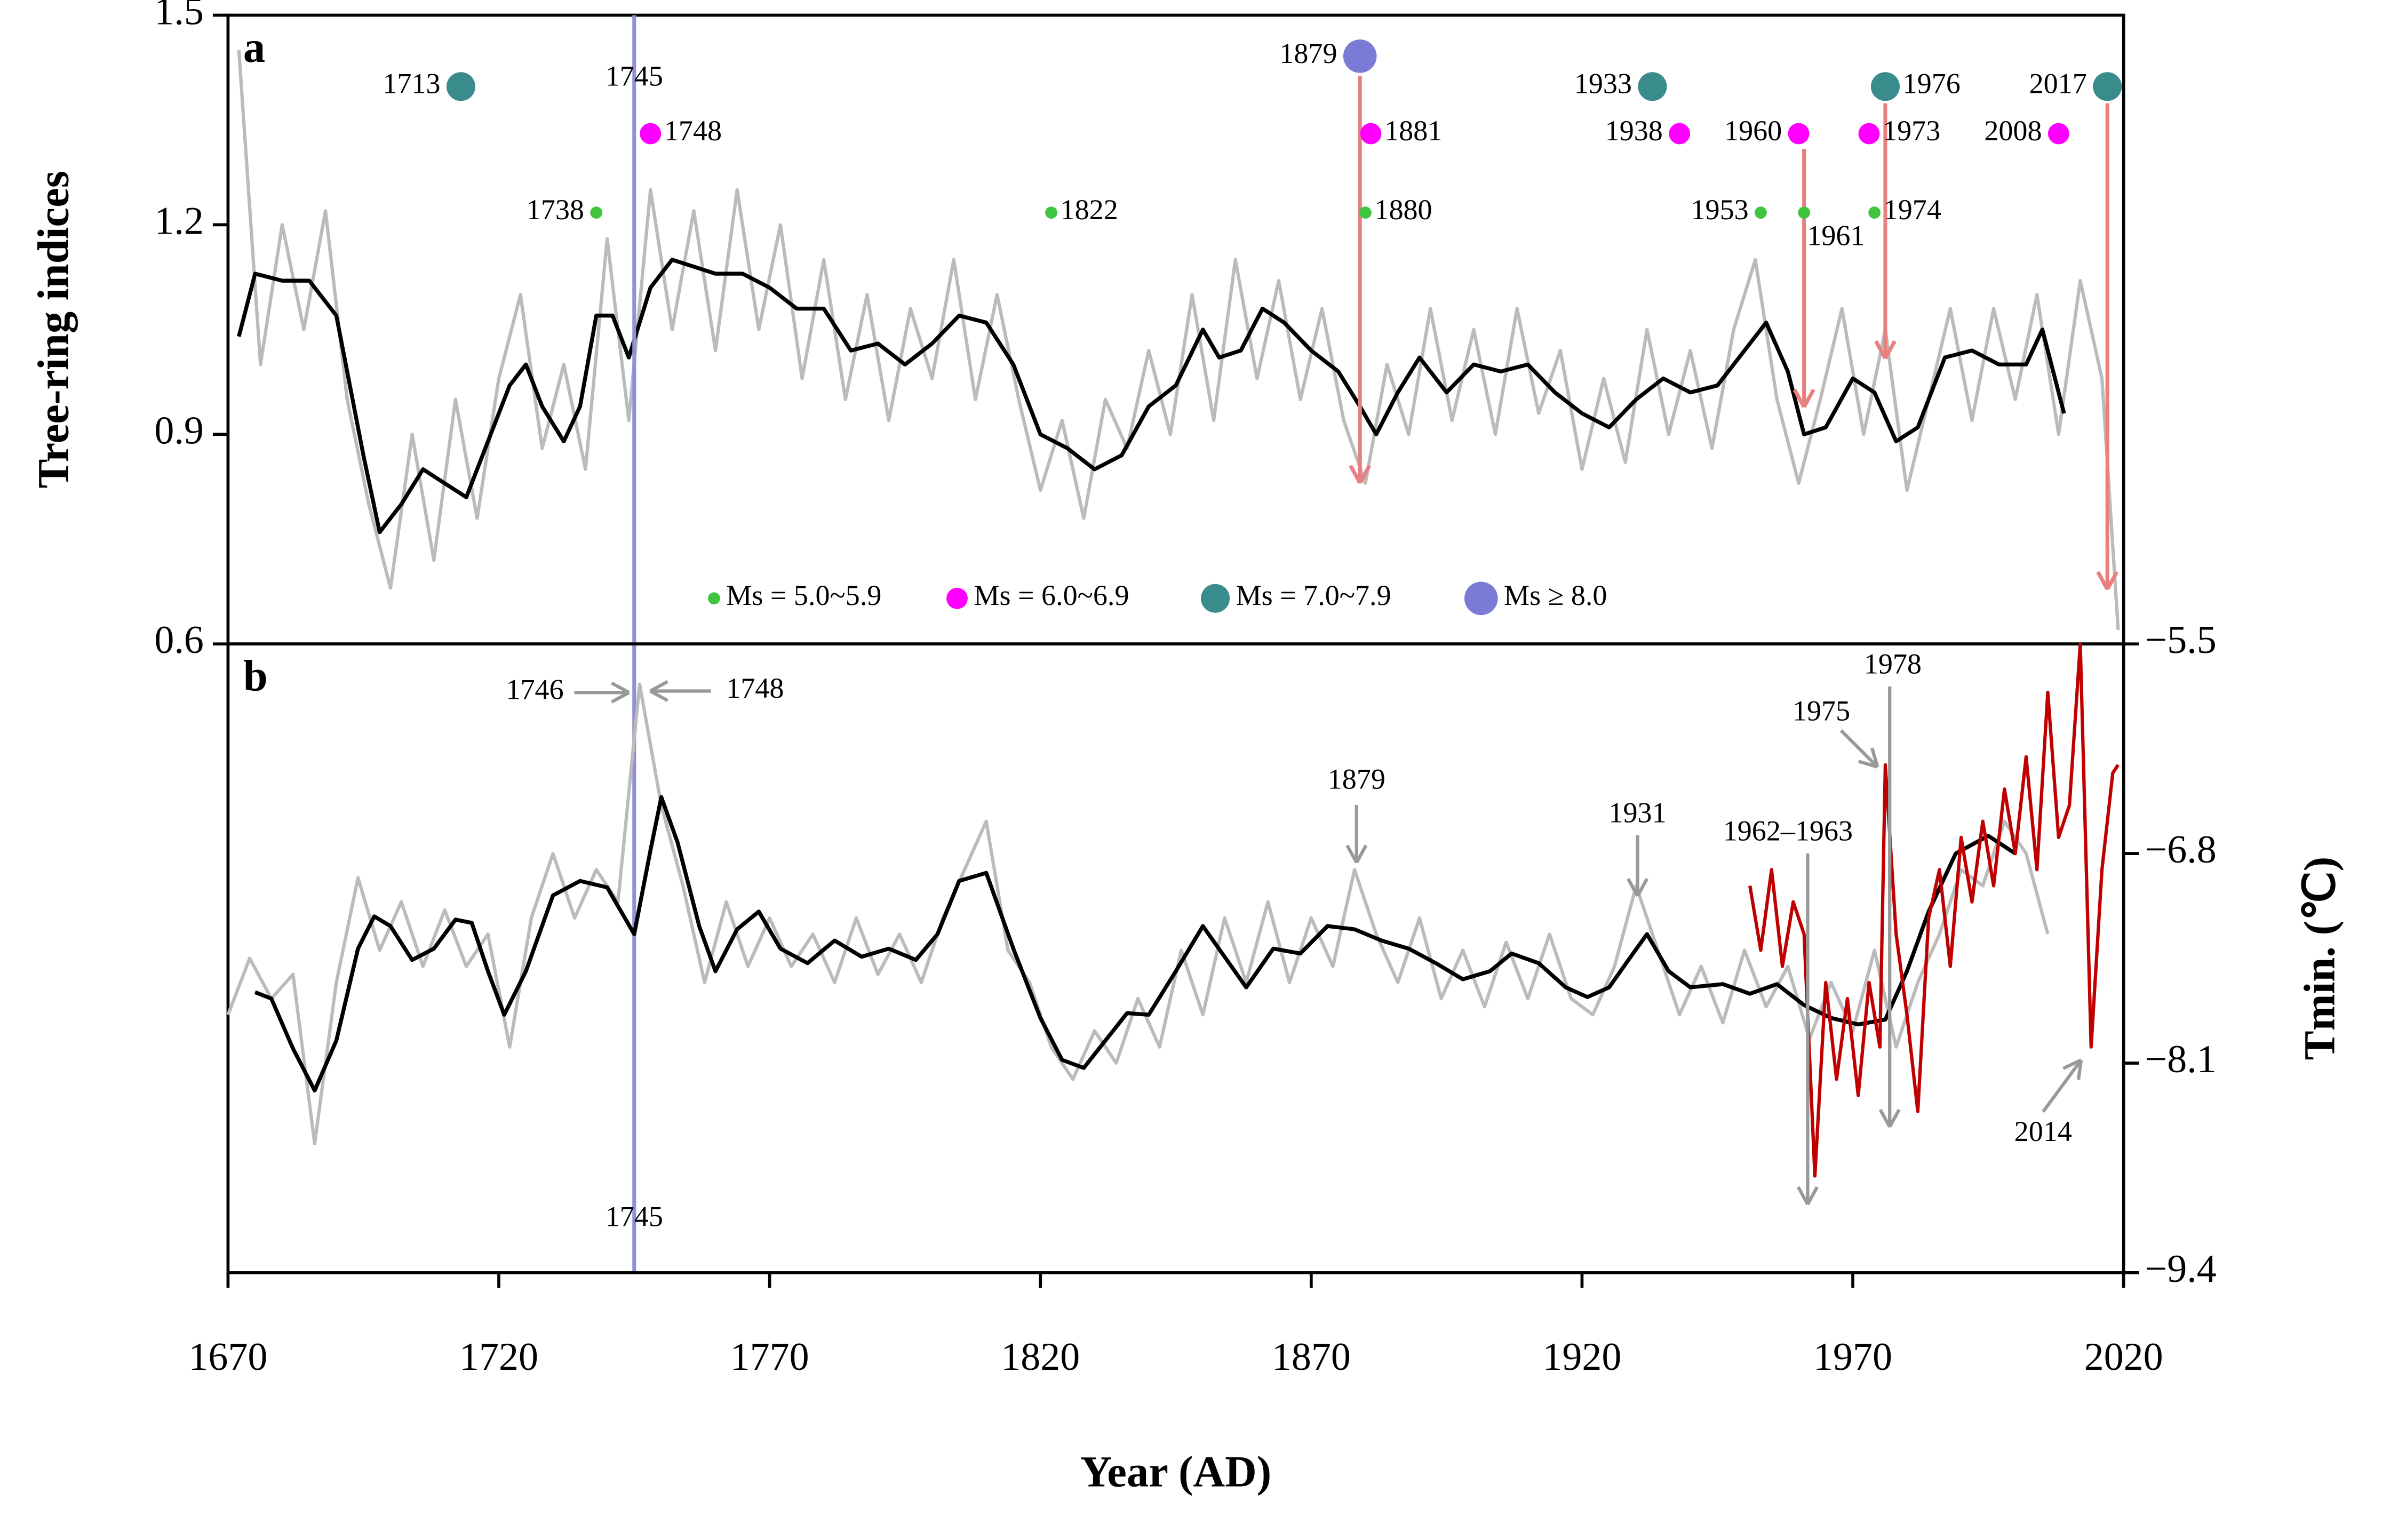 The width and height of the screenshot is (2382, 1540). What do you see at coordinates (1720, 210) in the screenshot?
I see `event-label: 1953` at bounding box center [1720, 210].